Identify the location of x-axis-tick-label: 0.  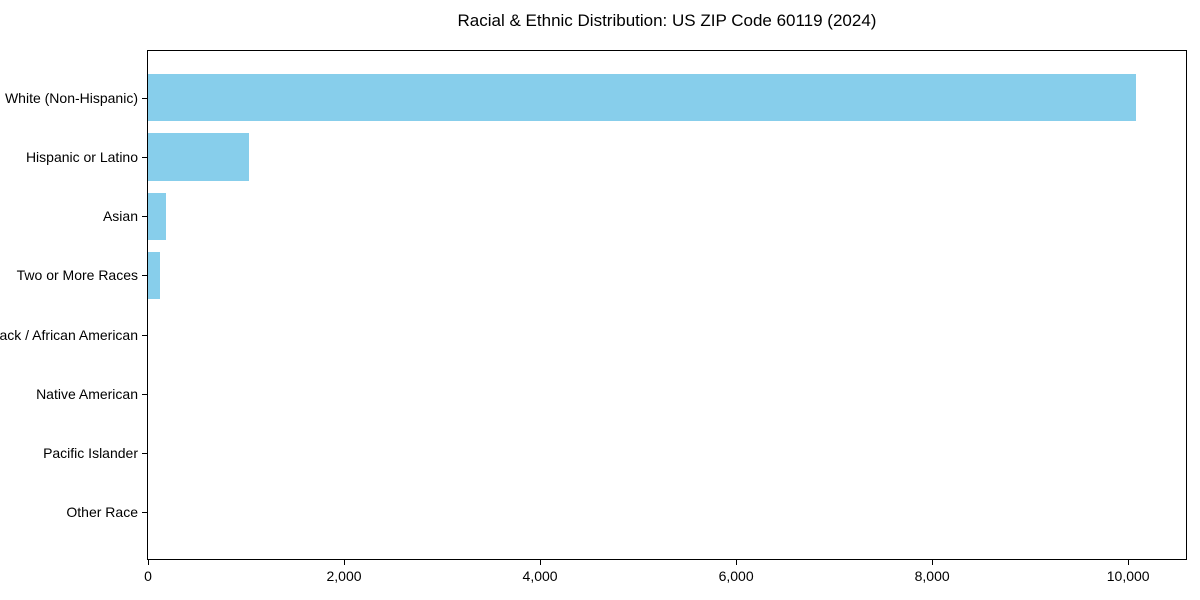
(148, 576).